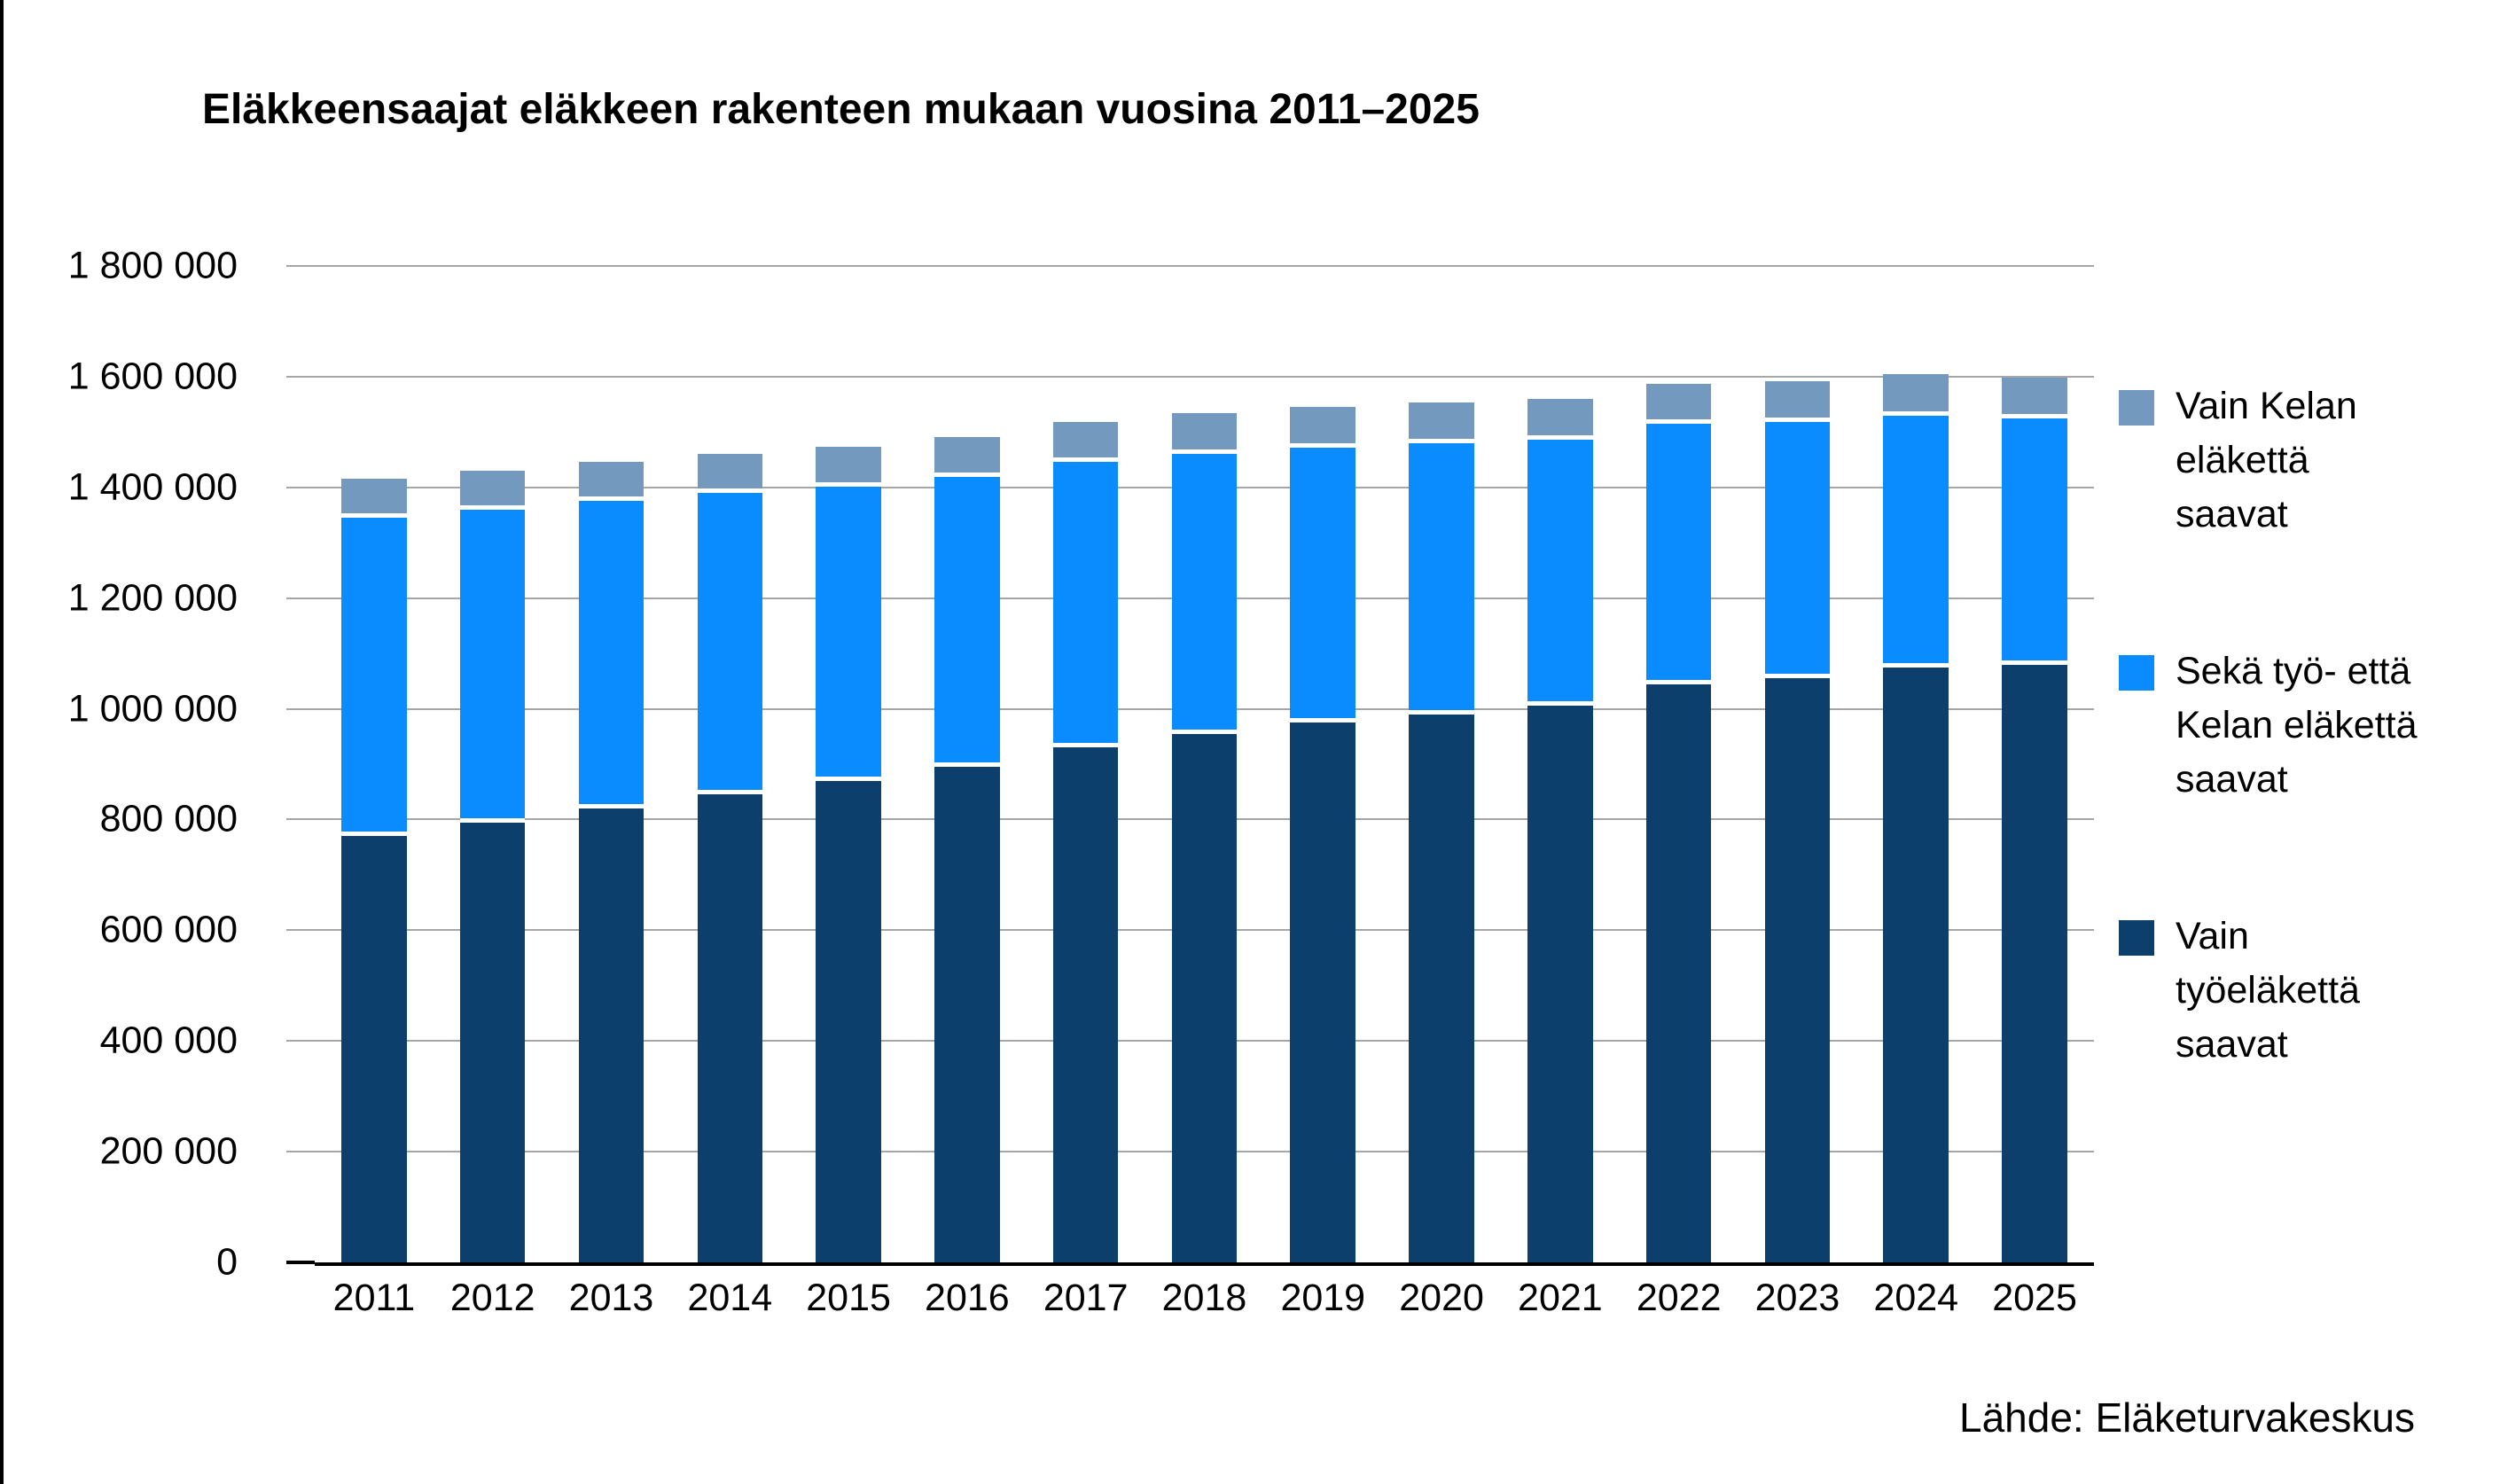 The height and width of the screenshot is (1484, 2500). Describe the element at coordinates (1560, 419) in the screenshot. I see `bar-segment-series2-2021` at that location.